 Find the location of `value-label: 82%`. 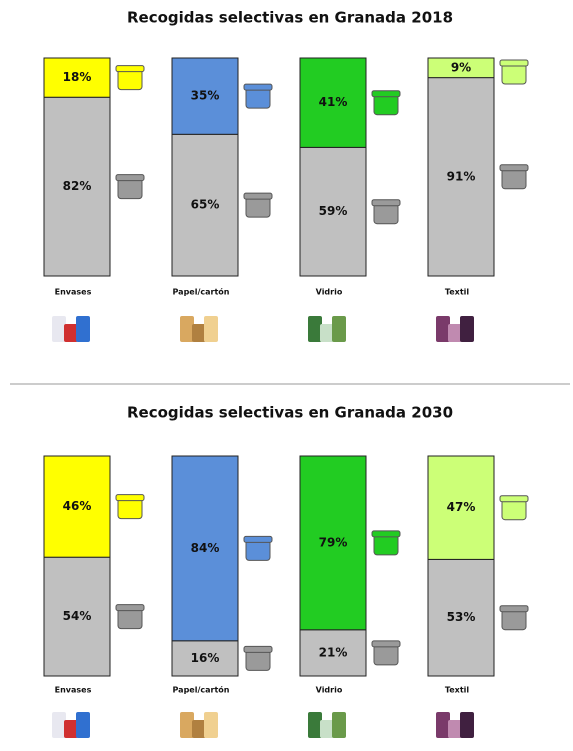

value-label: 82% is located at coordinates (77, 186).